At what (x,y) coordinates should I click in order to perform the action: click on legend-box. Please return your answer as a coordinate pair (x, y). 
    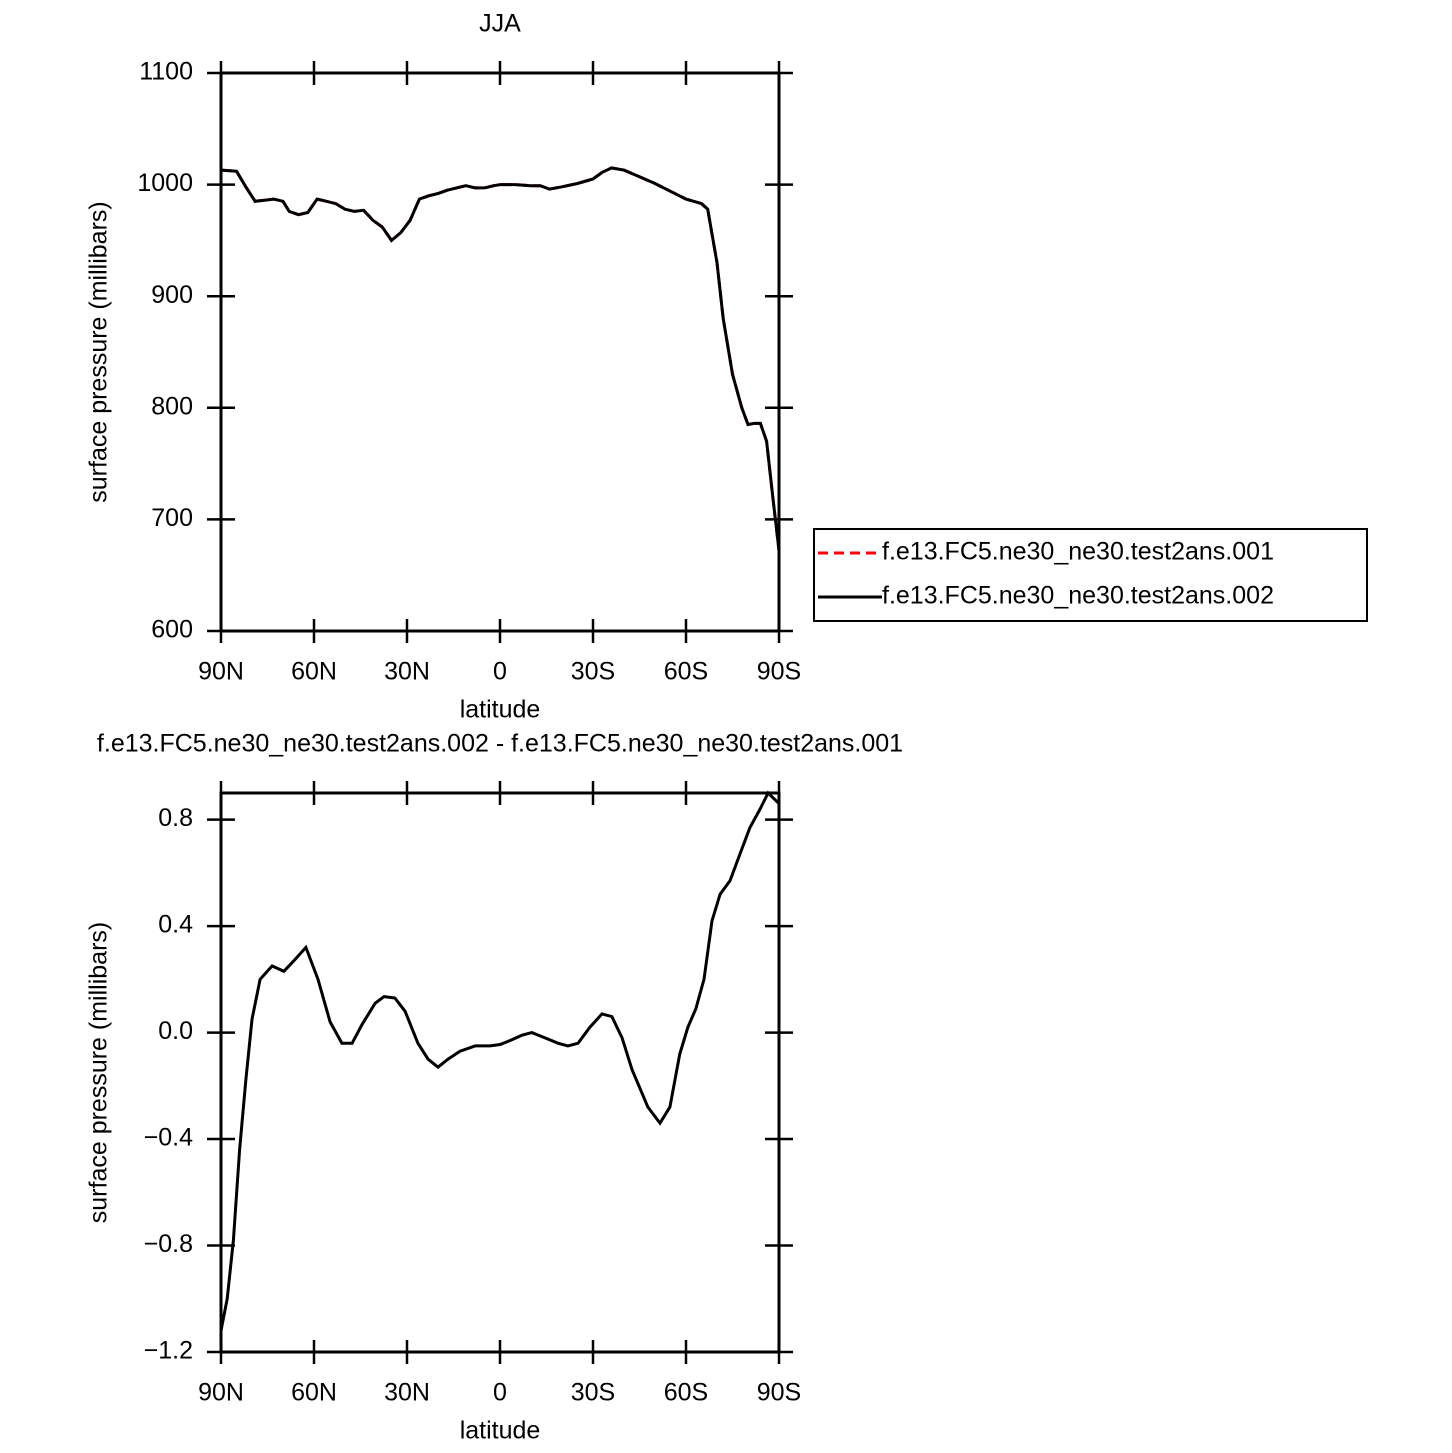
    Looking at the image, I should click on (1090, 575).